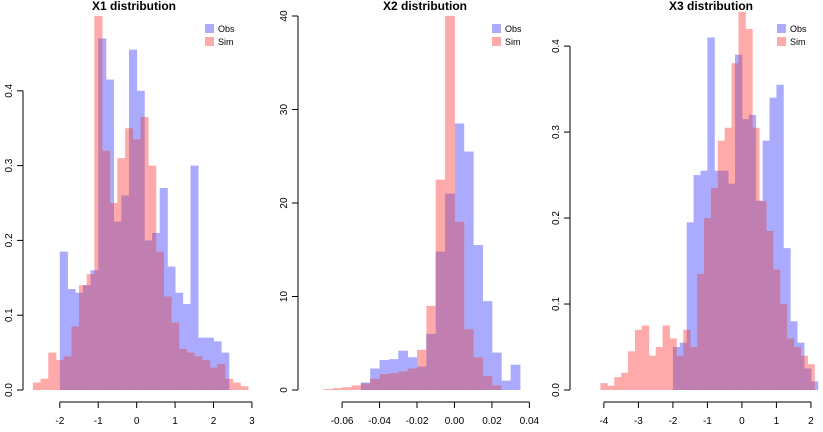 Image resolution: width=823 pixels, height=432 pixels. Describe the element at coordinates (603, 421) in the screenshot. I see `x-tick-label: -4` at that location.